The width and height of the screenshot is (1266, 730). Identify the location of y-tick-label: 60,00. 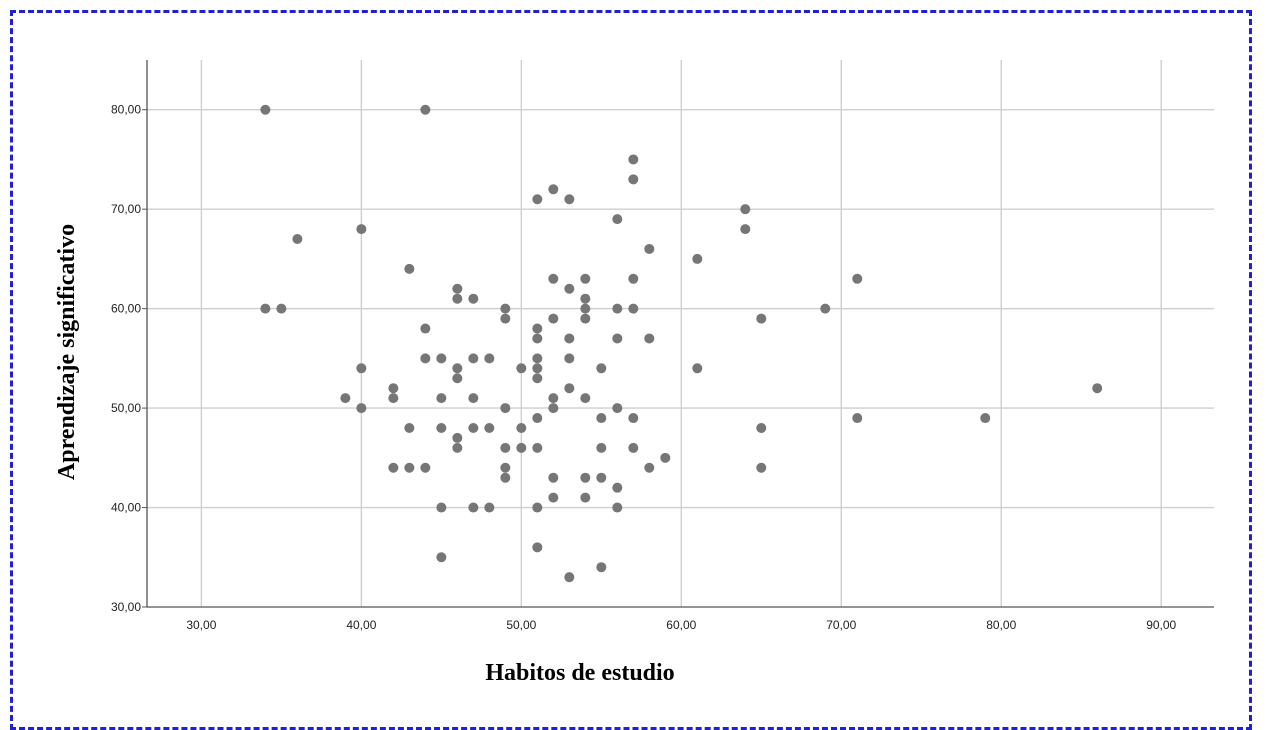
(126, 309).